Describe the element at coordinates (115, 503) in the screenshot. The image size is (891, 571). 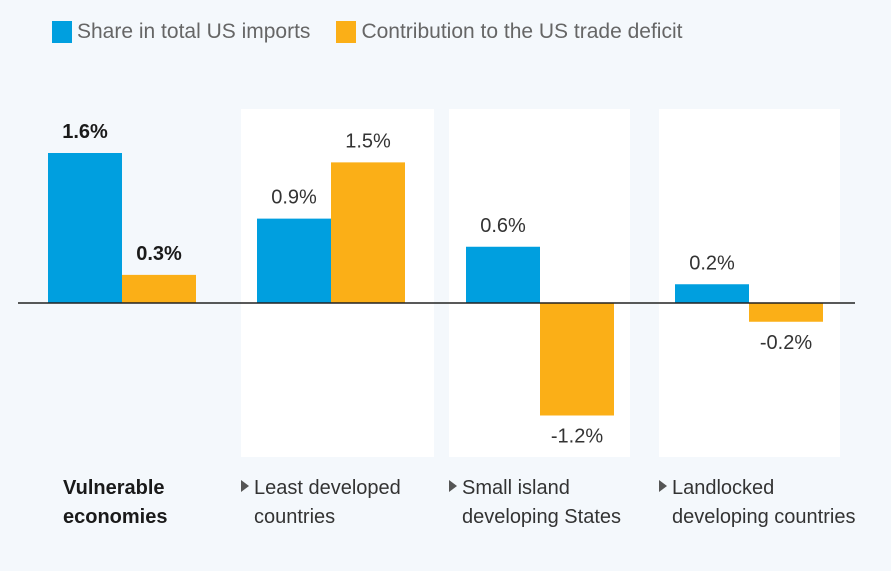
I see `category-label-vulnerable-economies: Vulnerable economies` at that location.